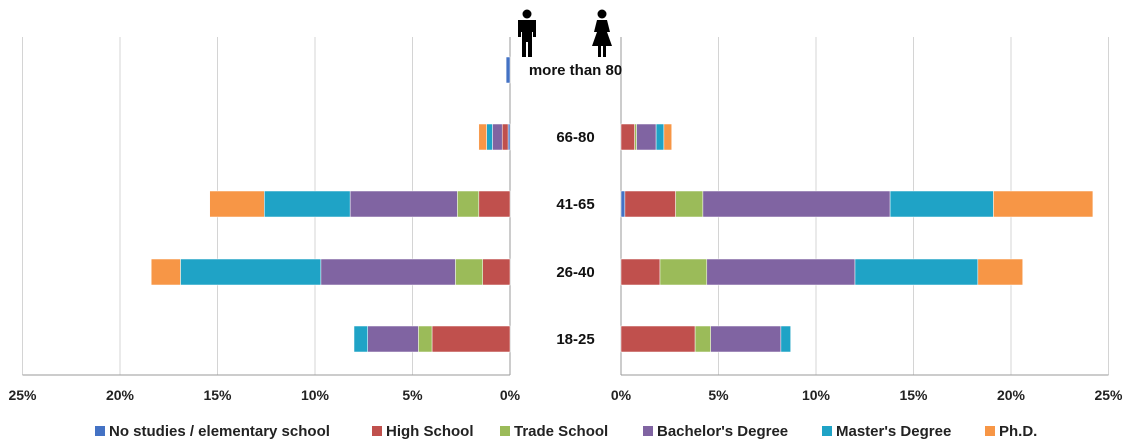 This screenshot has width=1128, height=447. I want to click on age-label: 41-65, so click(575, 204).